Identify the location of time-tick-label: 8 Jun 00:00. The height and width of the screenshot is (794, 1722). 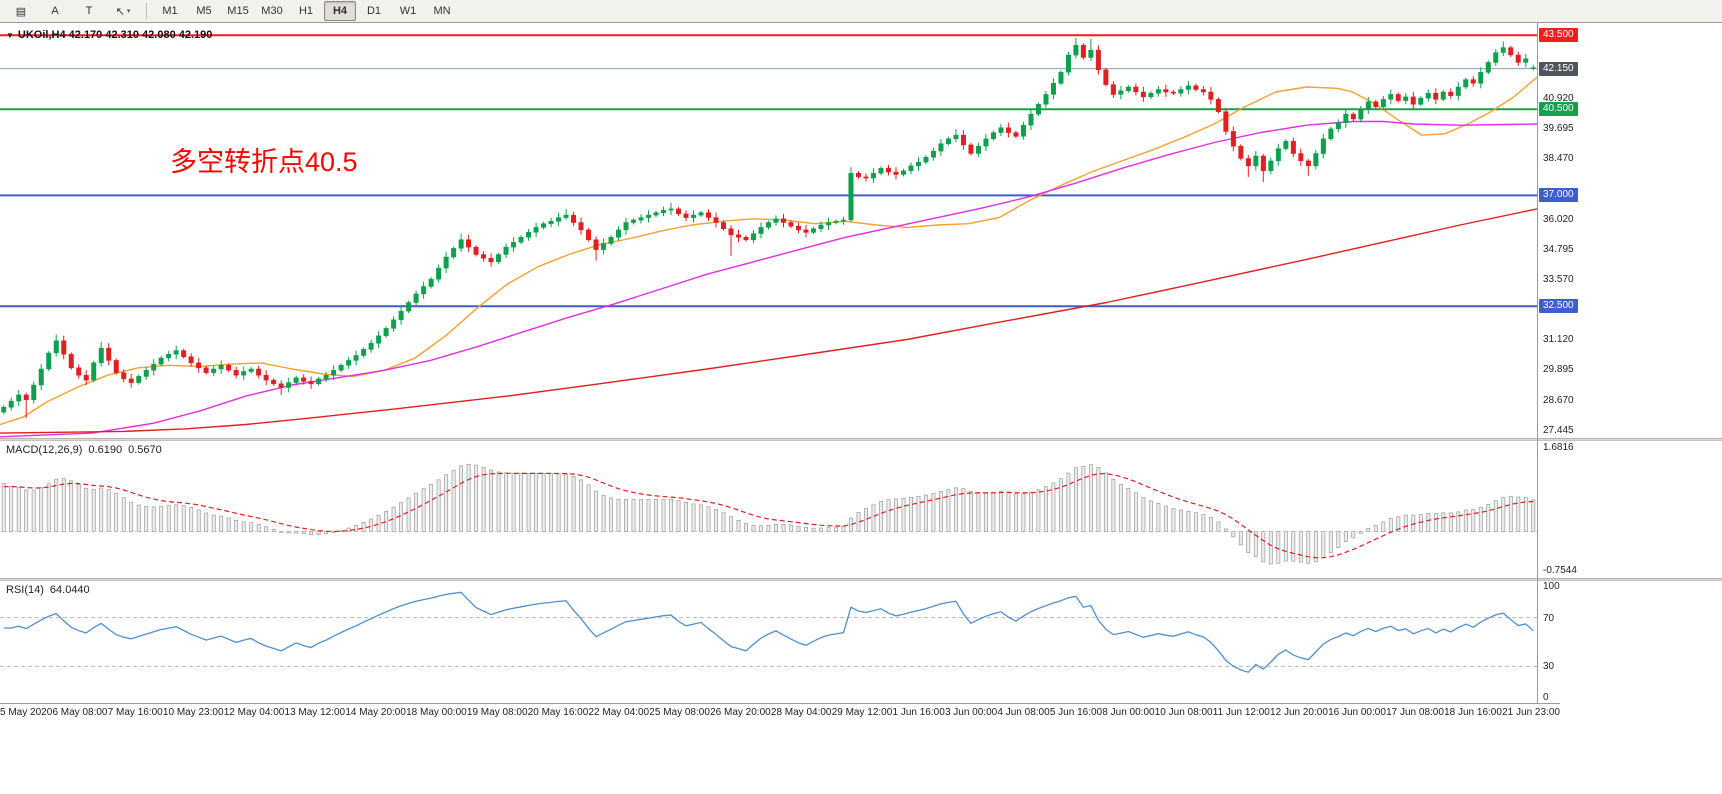
(1128, 712).